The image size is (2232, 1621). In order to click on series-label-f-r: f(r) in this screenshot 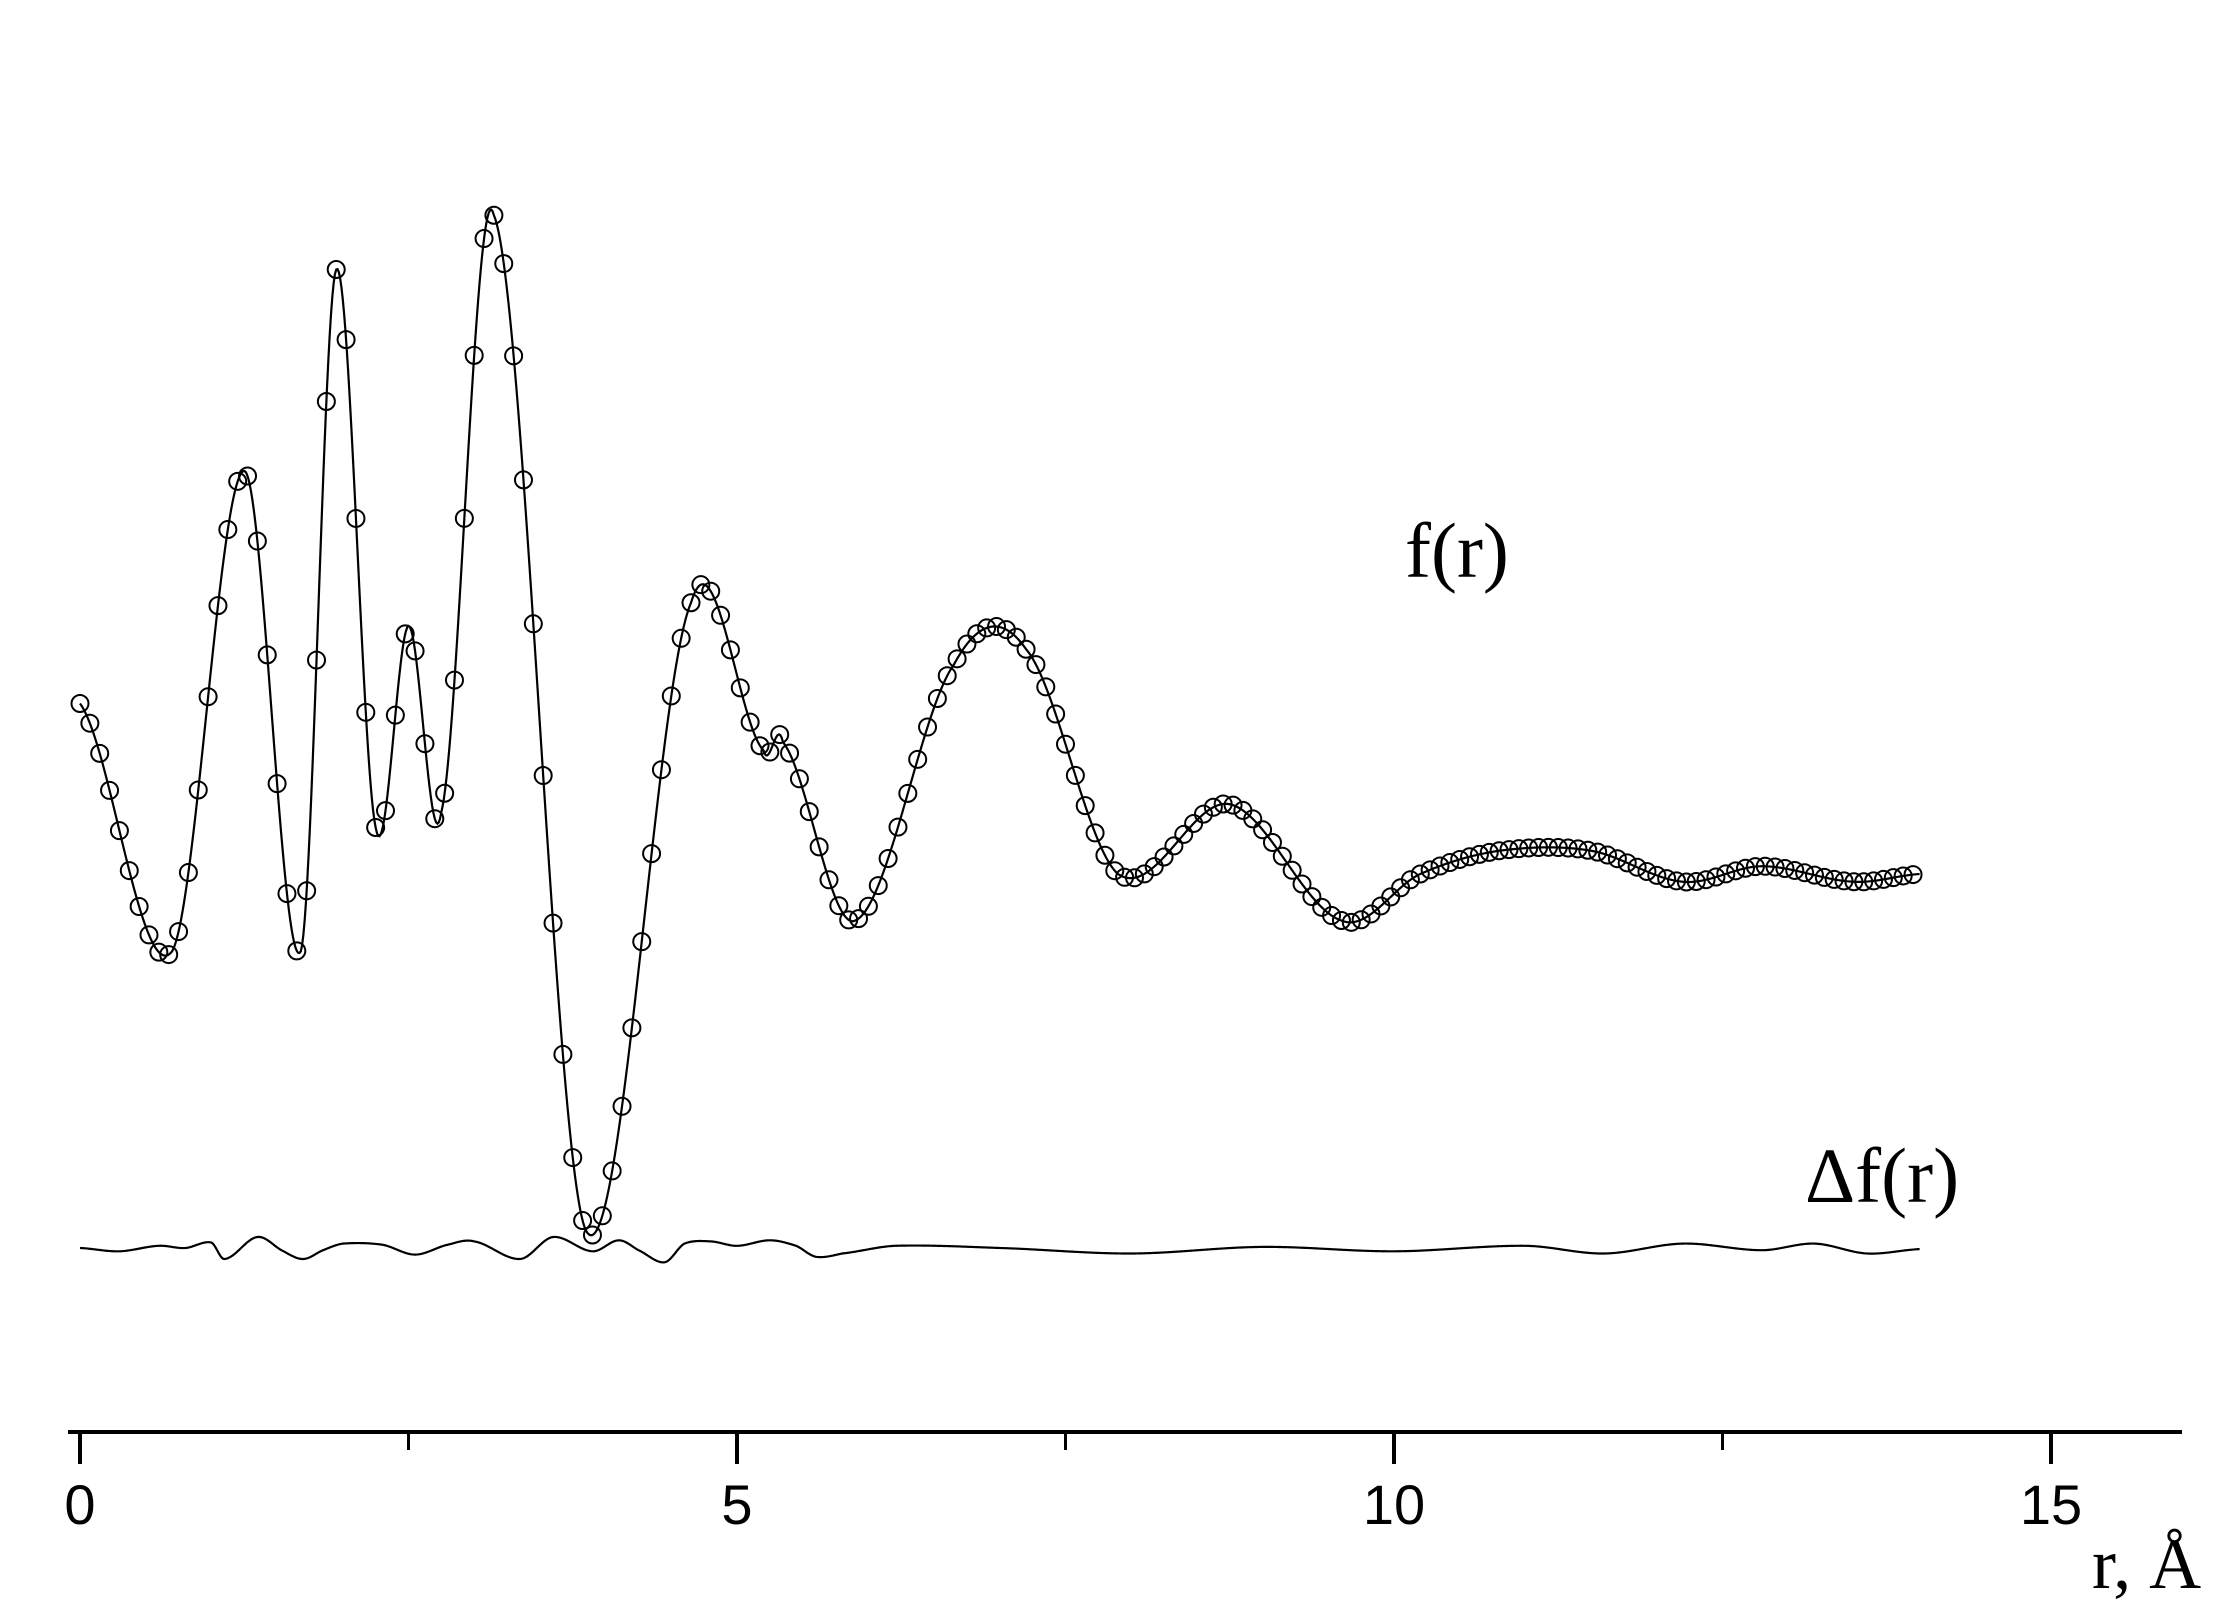, I will do `click(1457, 550)`.